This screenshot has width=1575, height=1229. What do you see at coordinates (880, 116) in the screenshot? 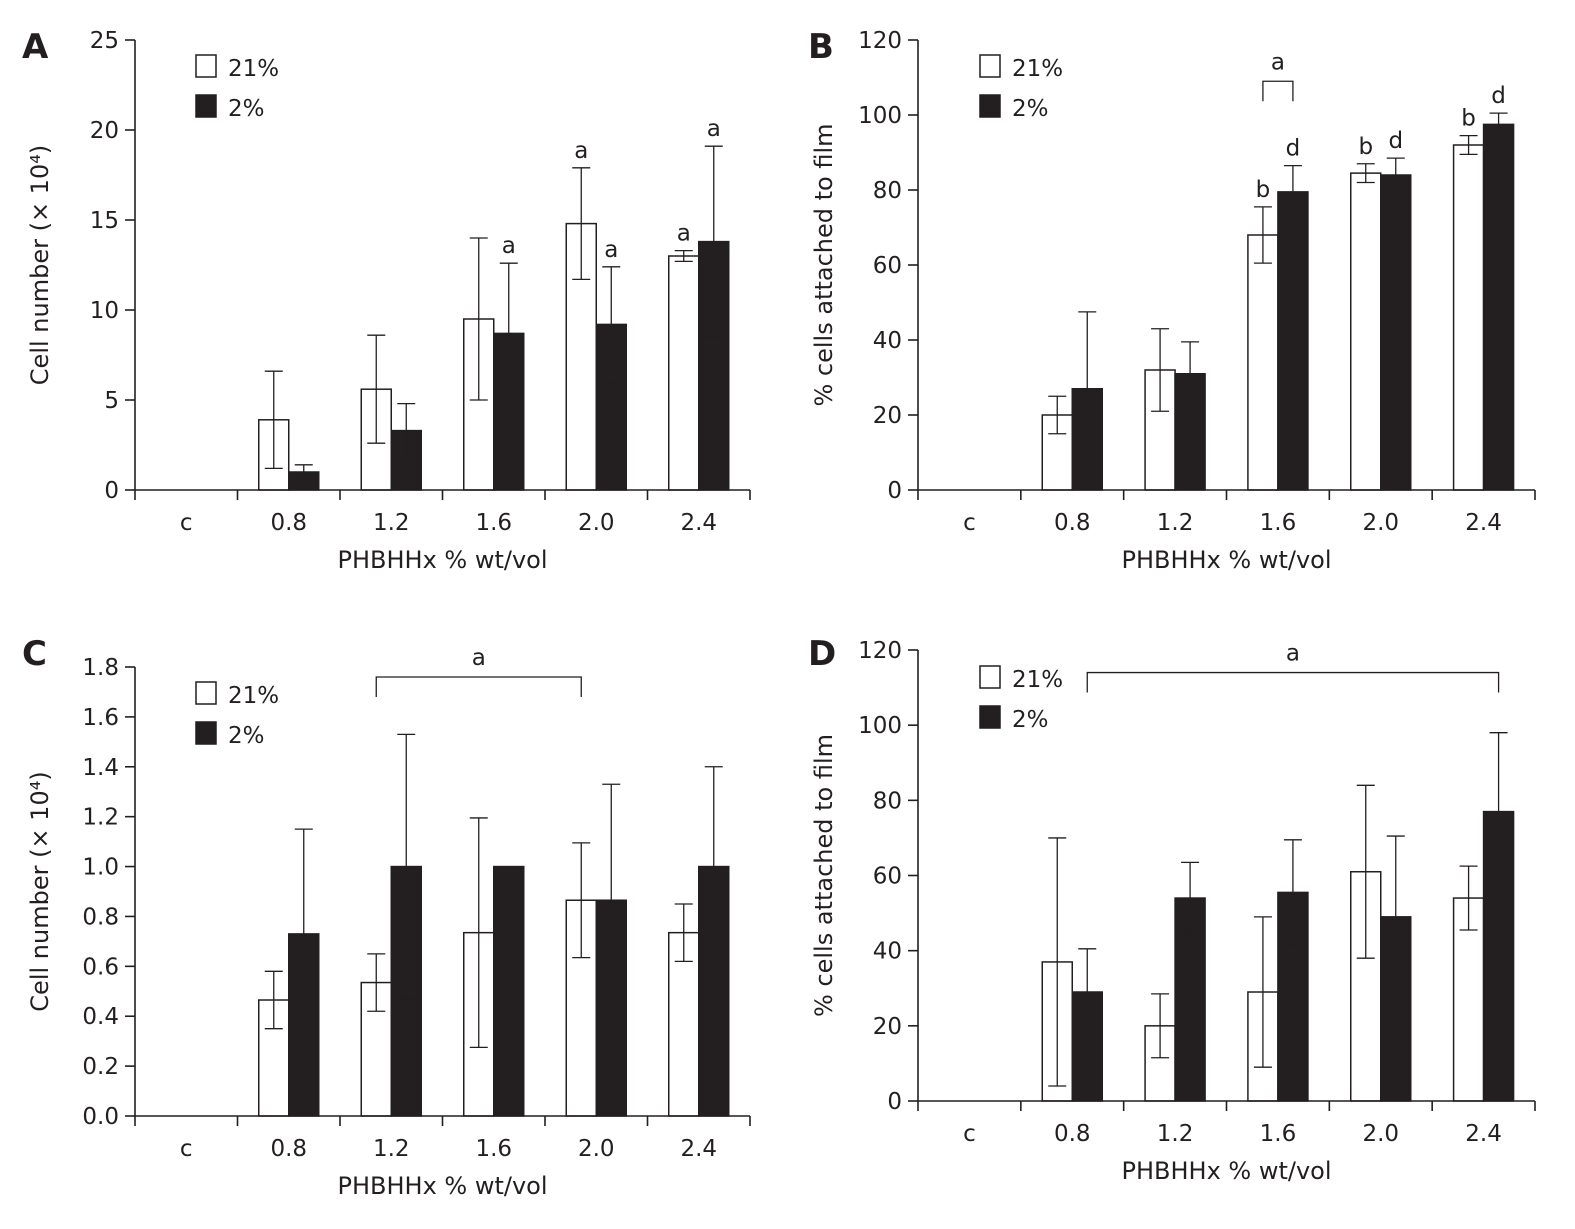
I see `y-tick-label: 100` at bounding box center [880, 116].